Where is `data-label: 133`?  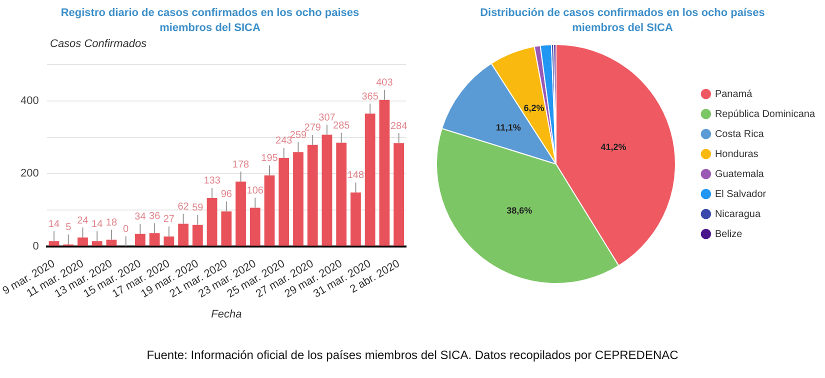
data-label: 133 is located at coordinates (212, 181).